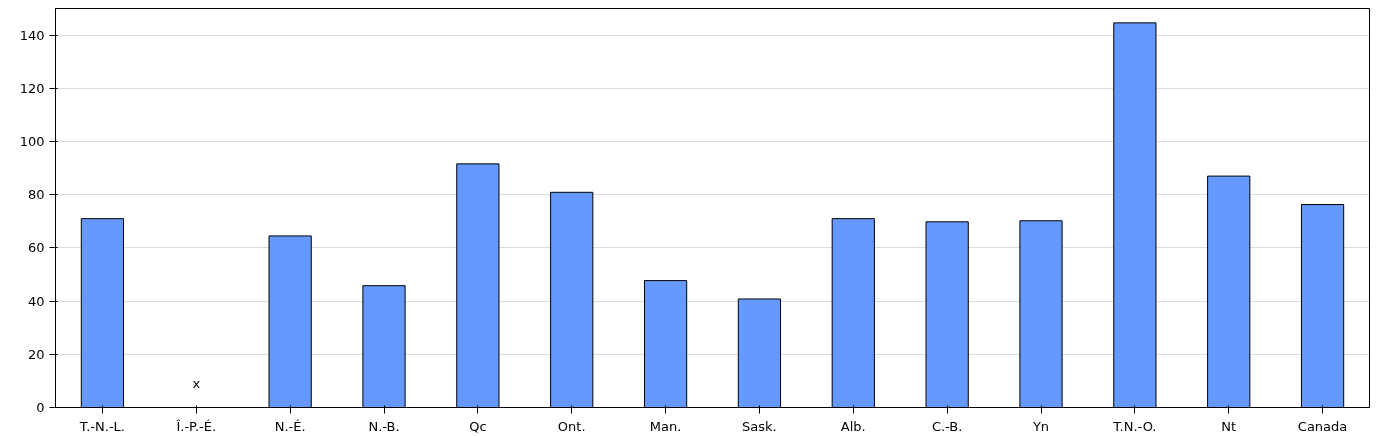 The image size is (1377, 436). I want to click on y-tick-label: 80, so click(36, 195).